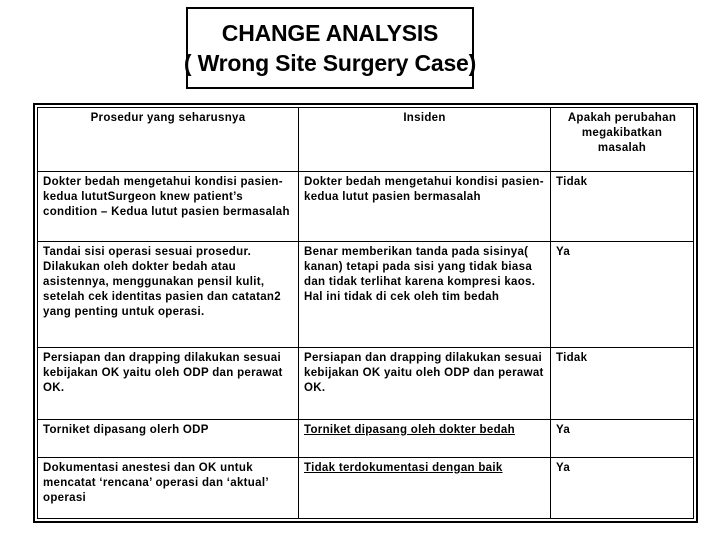  I want to click on title-line-2: ( Wrong Site Surgery Case), so click(330, 63).